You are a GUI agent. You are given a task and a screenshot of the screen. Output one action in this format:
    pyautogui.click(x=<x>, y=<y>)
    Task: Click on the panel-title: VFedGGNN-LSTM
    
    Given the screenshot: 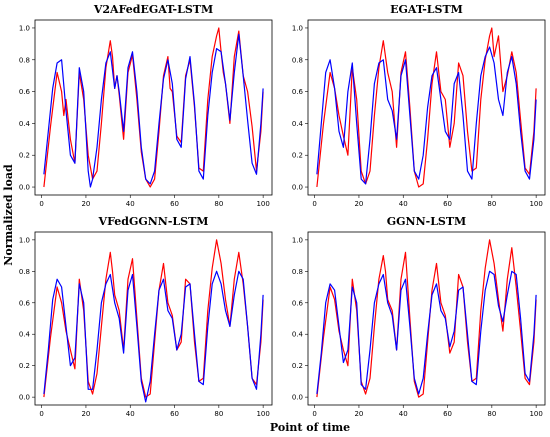 What is the action you would take?
    pyautogui.click(x=153, y=221)
    